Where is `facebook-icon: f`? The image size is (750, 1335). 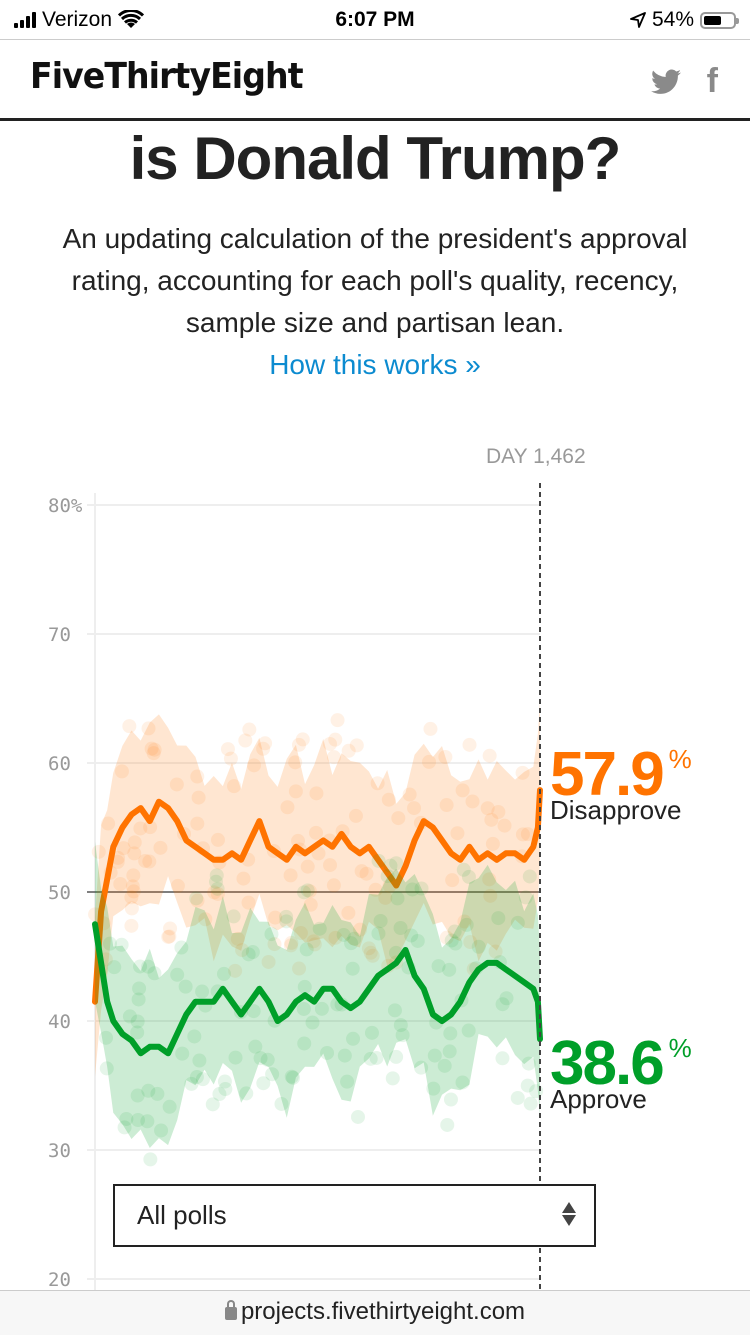 facebook-icon: f is located at coordinates (712, 81).